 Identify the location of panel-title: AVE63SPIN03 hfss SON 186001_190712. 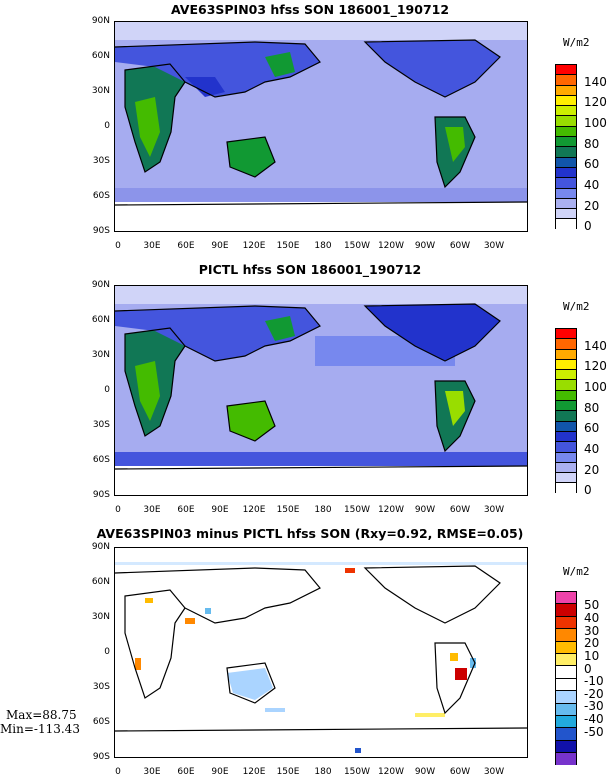
(310, 9).